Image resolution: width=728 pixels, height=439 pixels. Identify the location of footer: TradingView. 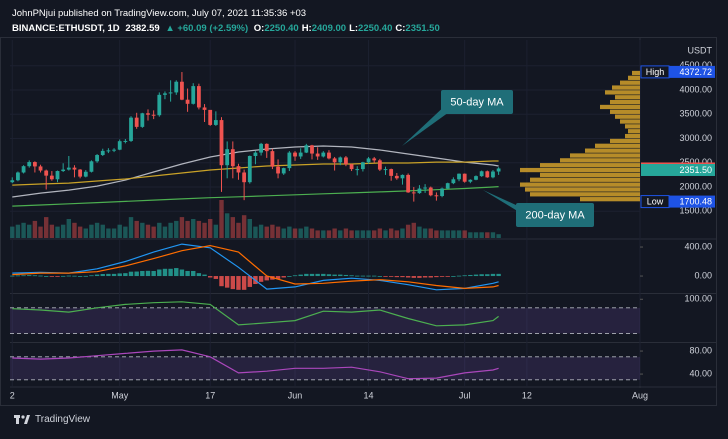
(52, 419).